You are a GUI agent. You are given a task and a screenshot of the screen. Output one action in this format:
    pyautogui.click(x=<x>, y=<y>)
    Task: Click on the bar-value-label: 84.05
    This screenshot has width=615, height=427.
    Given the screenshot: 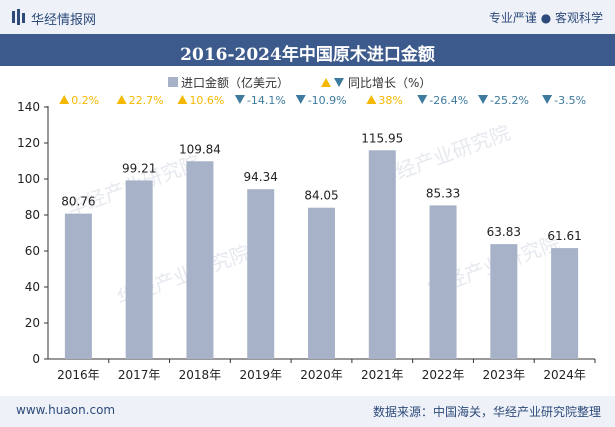 What is the action you would take?
    pyautogui.click(x=321, y=196)
    